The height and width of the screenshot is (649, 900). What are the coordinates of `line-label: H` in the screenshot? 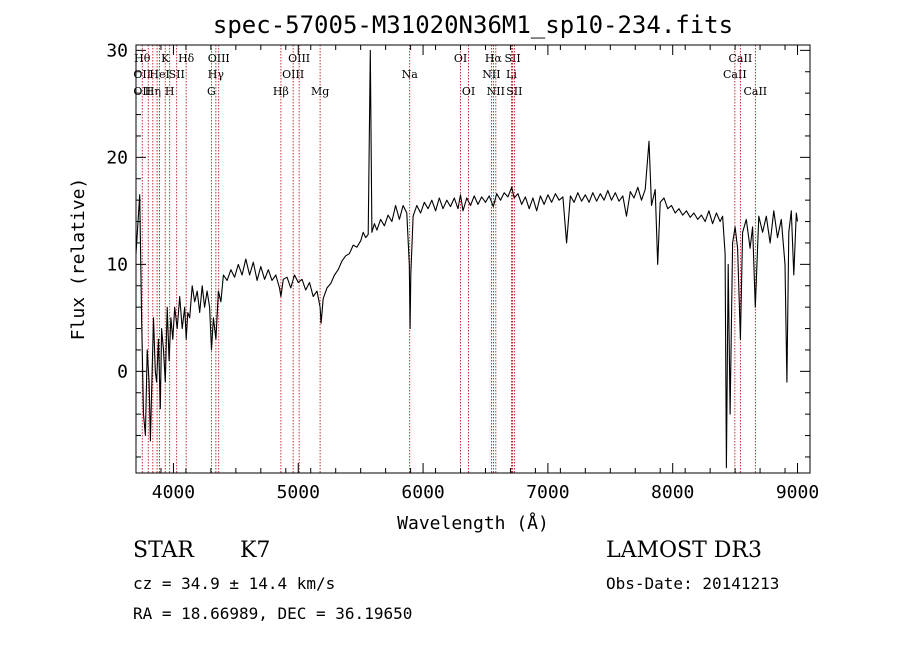 It's located at (170, 91).